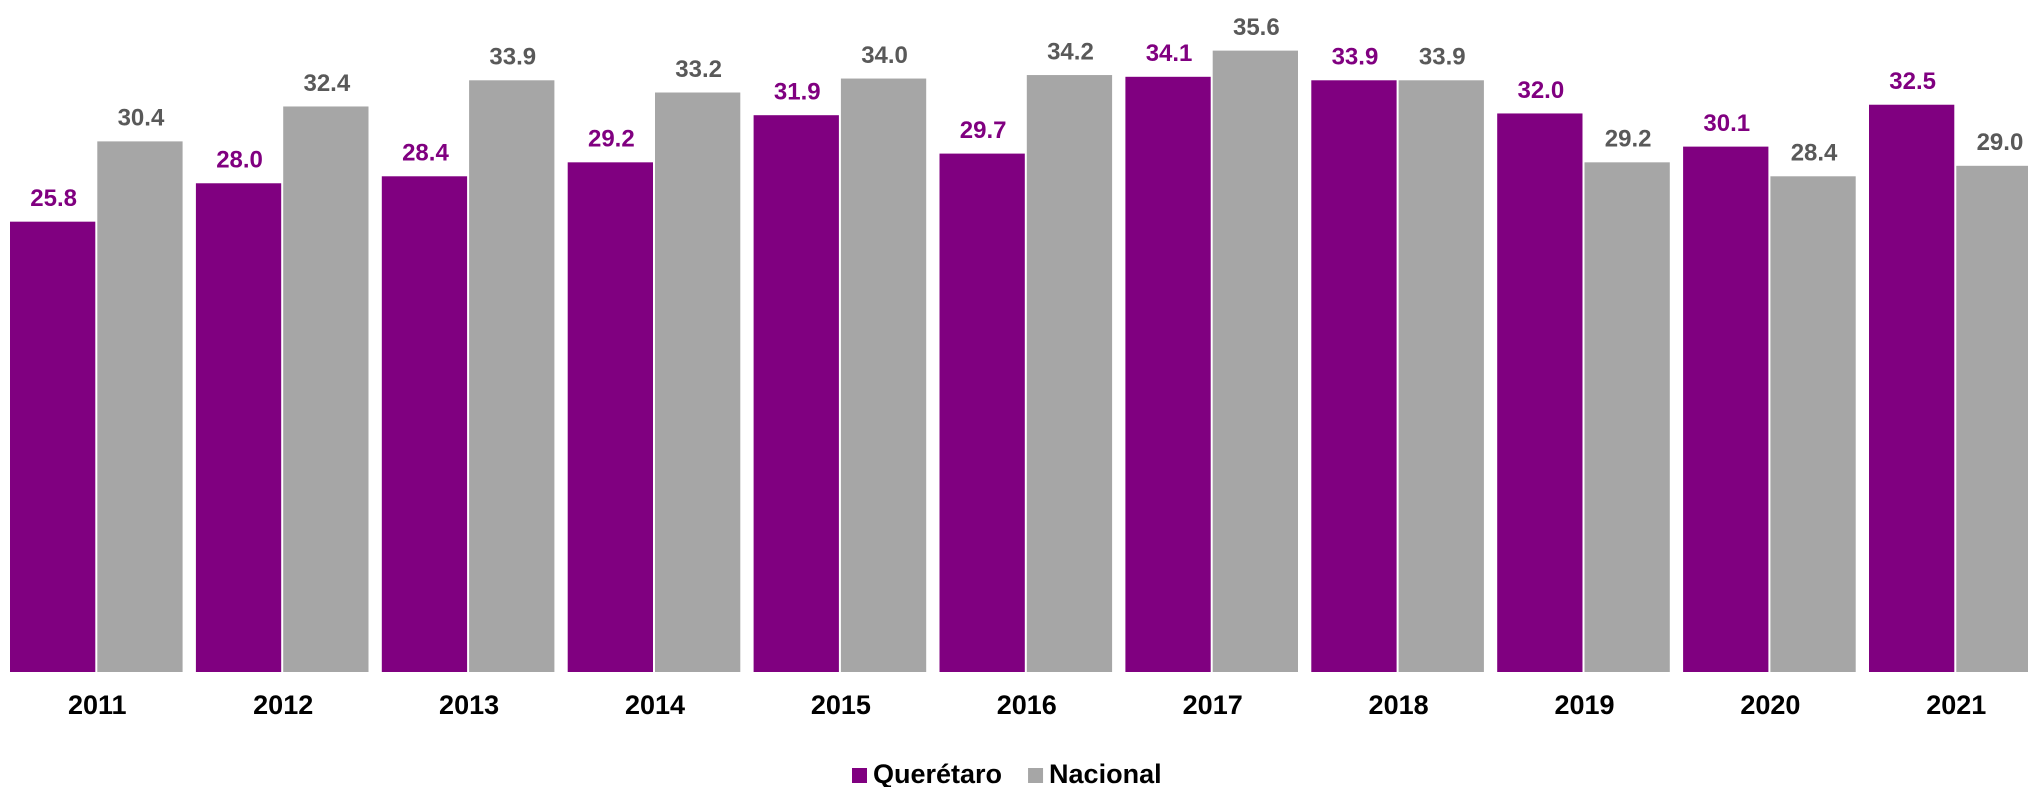 The width and height of the screenshot is (2028, 787). I want to click on x-tick-label: 2014, so click(655, 705).